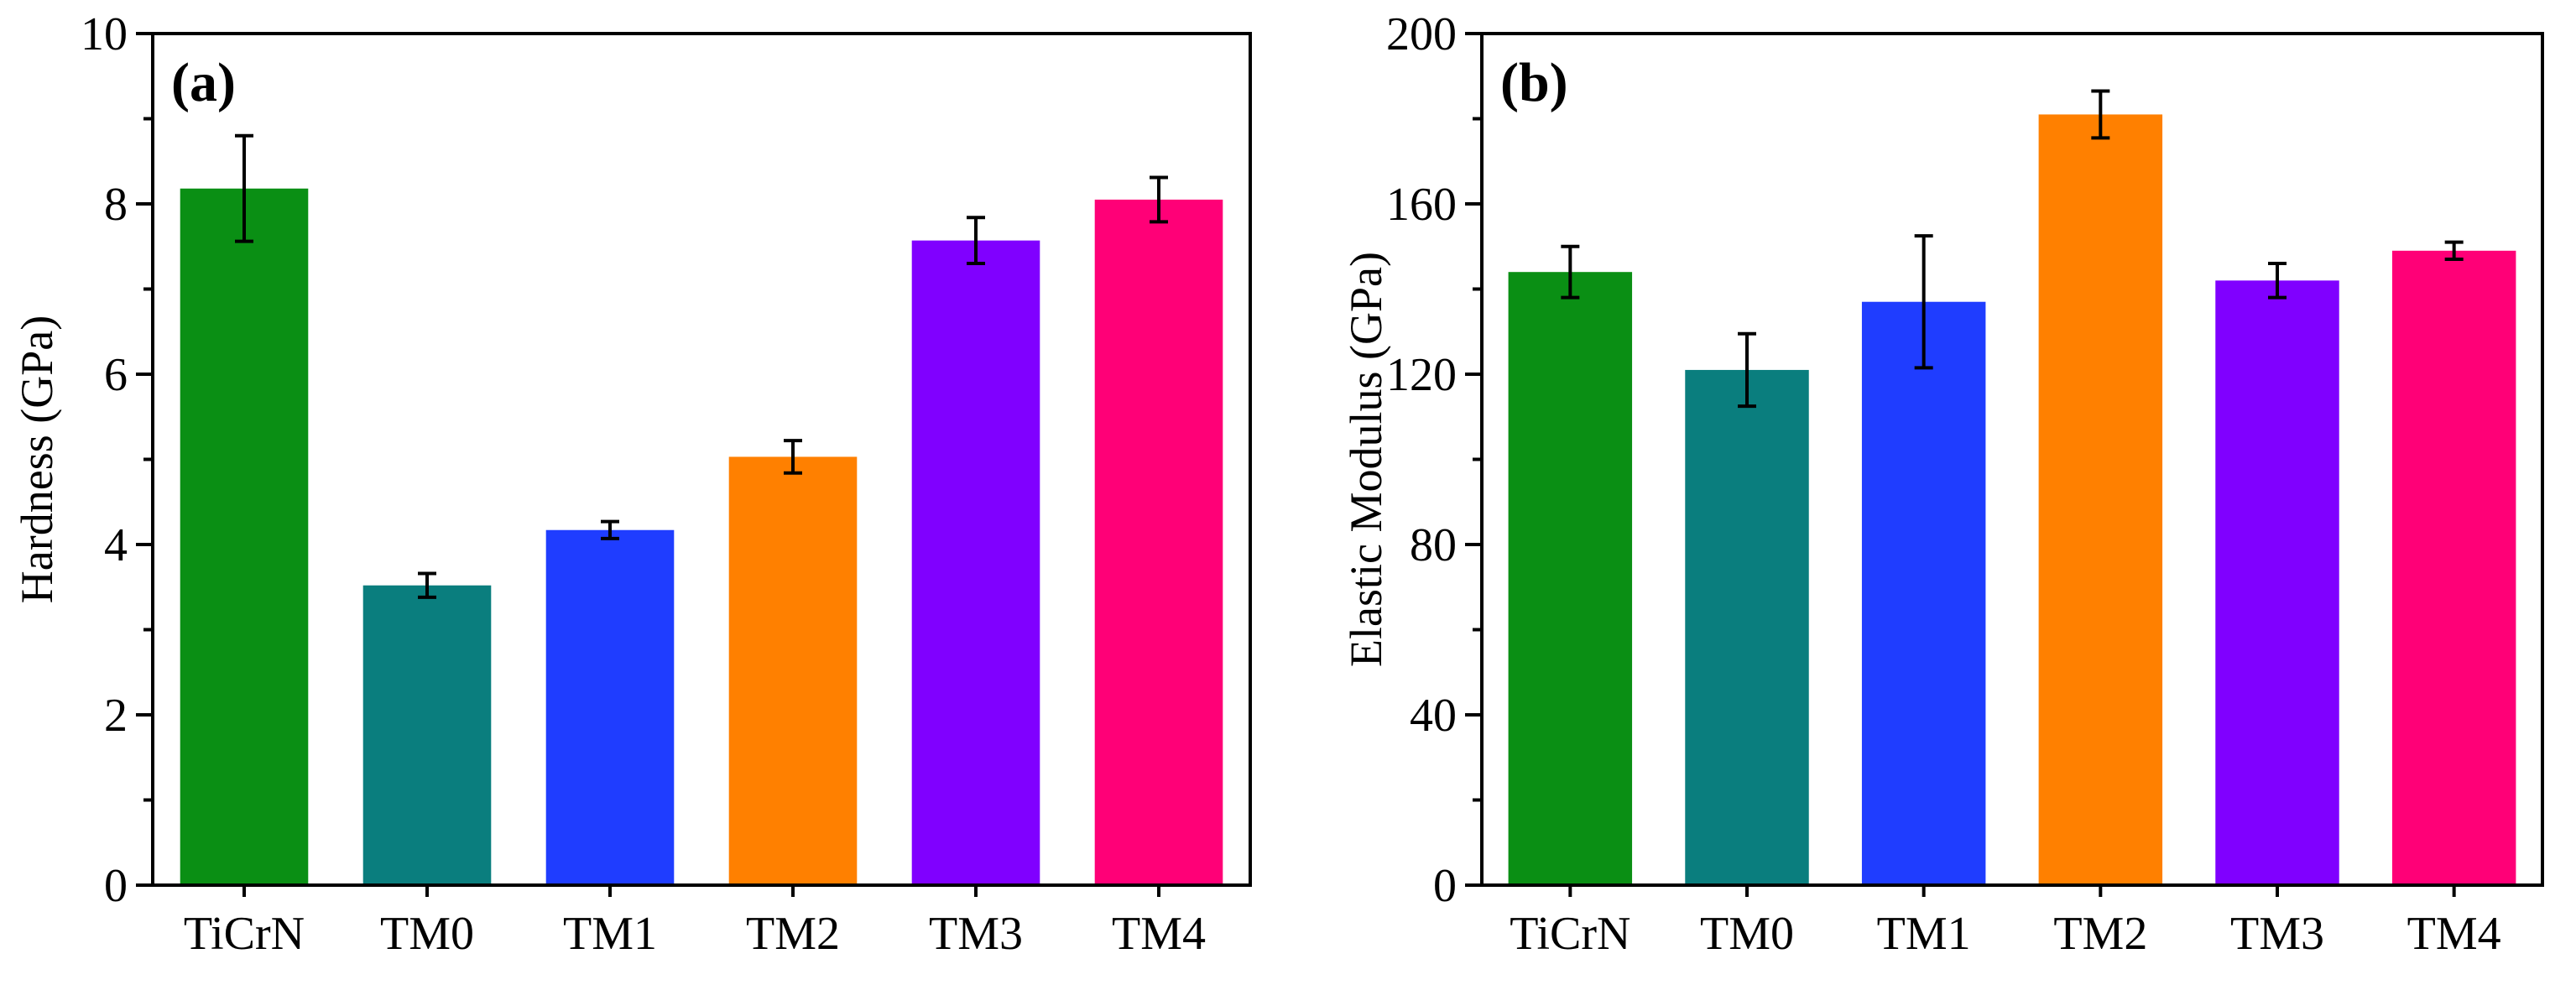 This screenshot has width=2576, height=985. Describe the element at coordinates (1534, 83) in the screenshot. I see `panel-label: (b)` at that location.